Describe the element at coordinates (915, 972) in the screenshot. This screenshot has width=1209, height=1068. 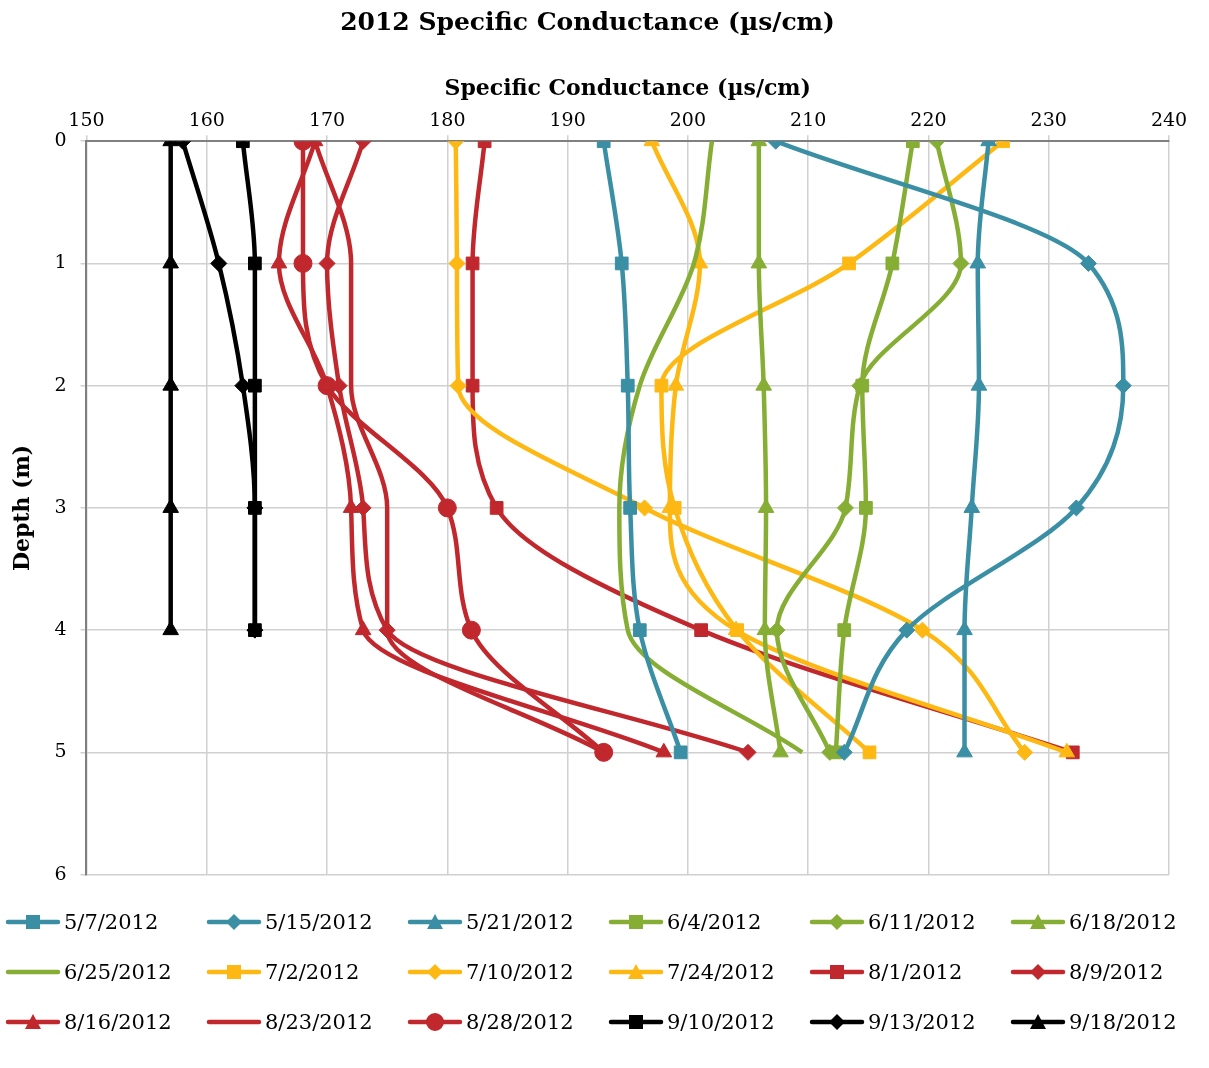
I see `legend-label: 8/1/2012` at that location.